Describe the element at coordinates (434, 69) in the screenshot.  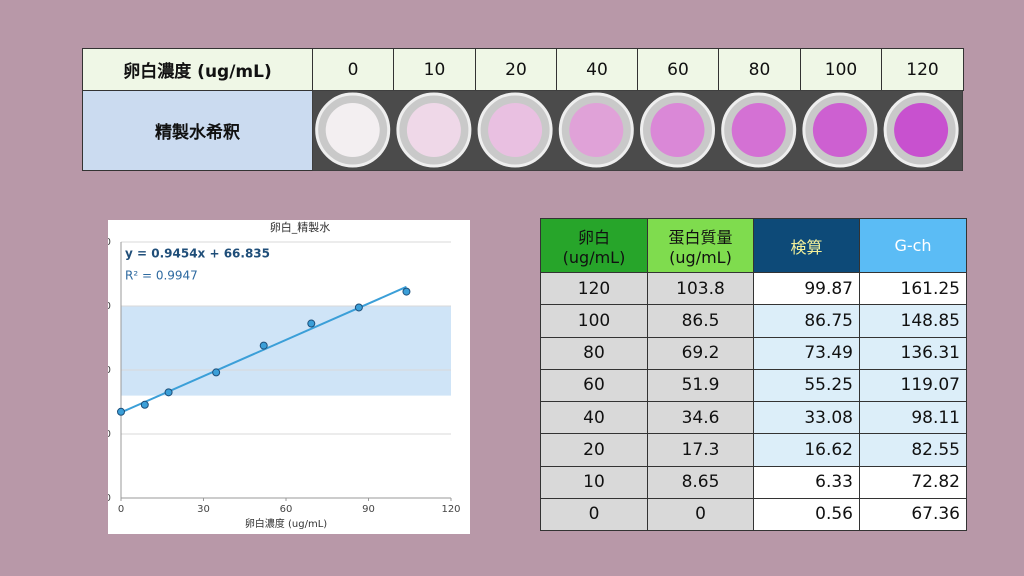
I see `concentration-header: 10` at that location.